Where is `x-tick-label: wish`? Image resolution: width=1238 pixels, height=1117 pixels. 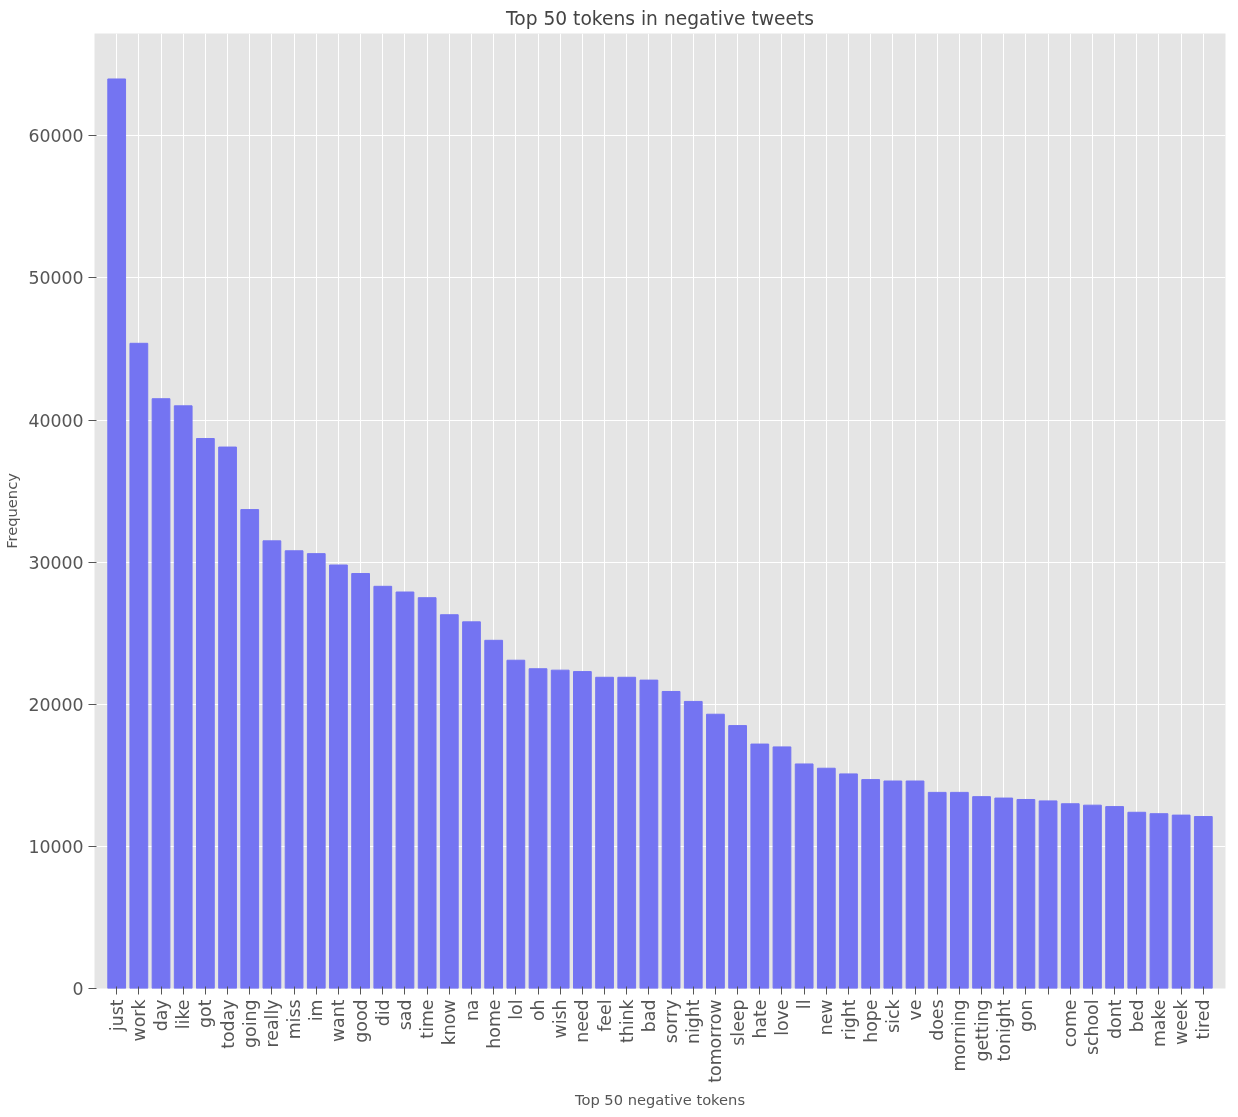
x-tick-label: wish is located at coordinates (560, 1019).